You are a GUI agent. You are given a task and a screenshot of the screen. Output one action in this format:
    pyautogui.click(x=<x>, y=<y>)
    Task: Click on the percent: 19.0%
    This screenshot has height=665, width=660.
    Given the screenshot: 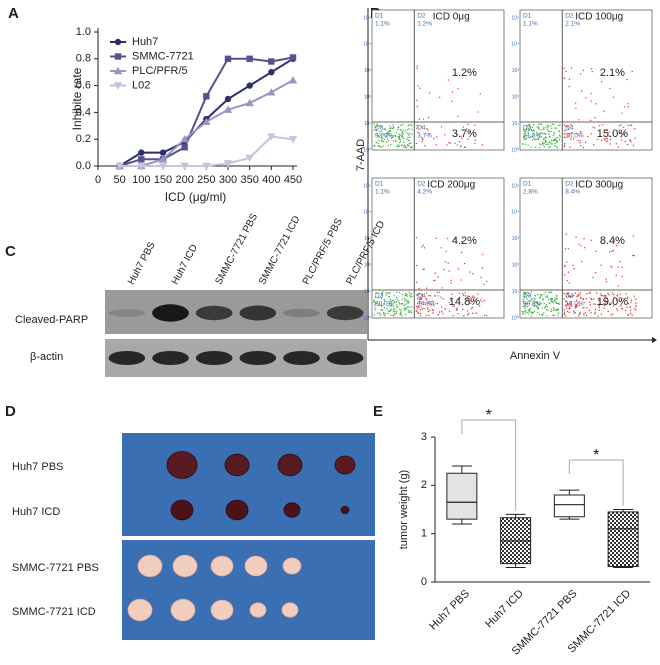 What is the action you would take?
    pyautogui.click(x=612, y=302)
    